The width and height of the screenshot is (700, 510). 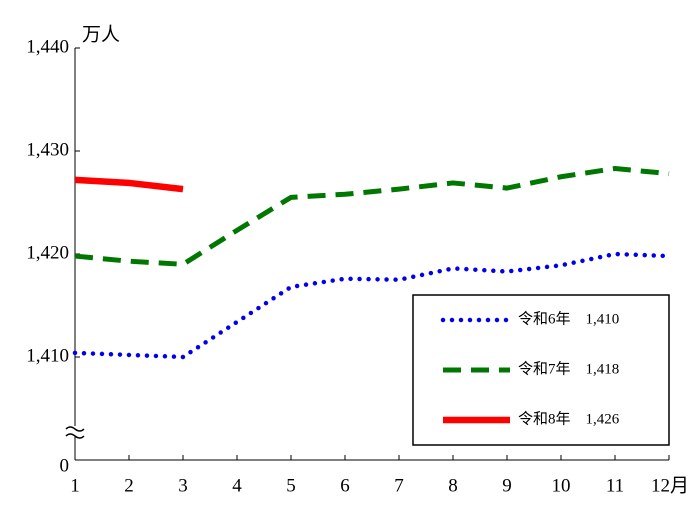 I want to click on x-tick-label: 4, so click(x=237, y=485).